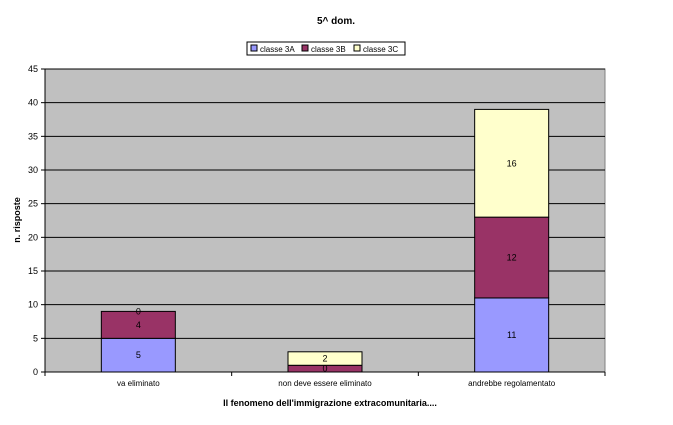 The image size is (673, 425). Describe the element at coordinates (17, 220) in the screenshot. I see `y-axis-title: n. risposte` at that location.